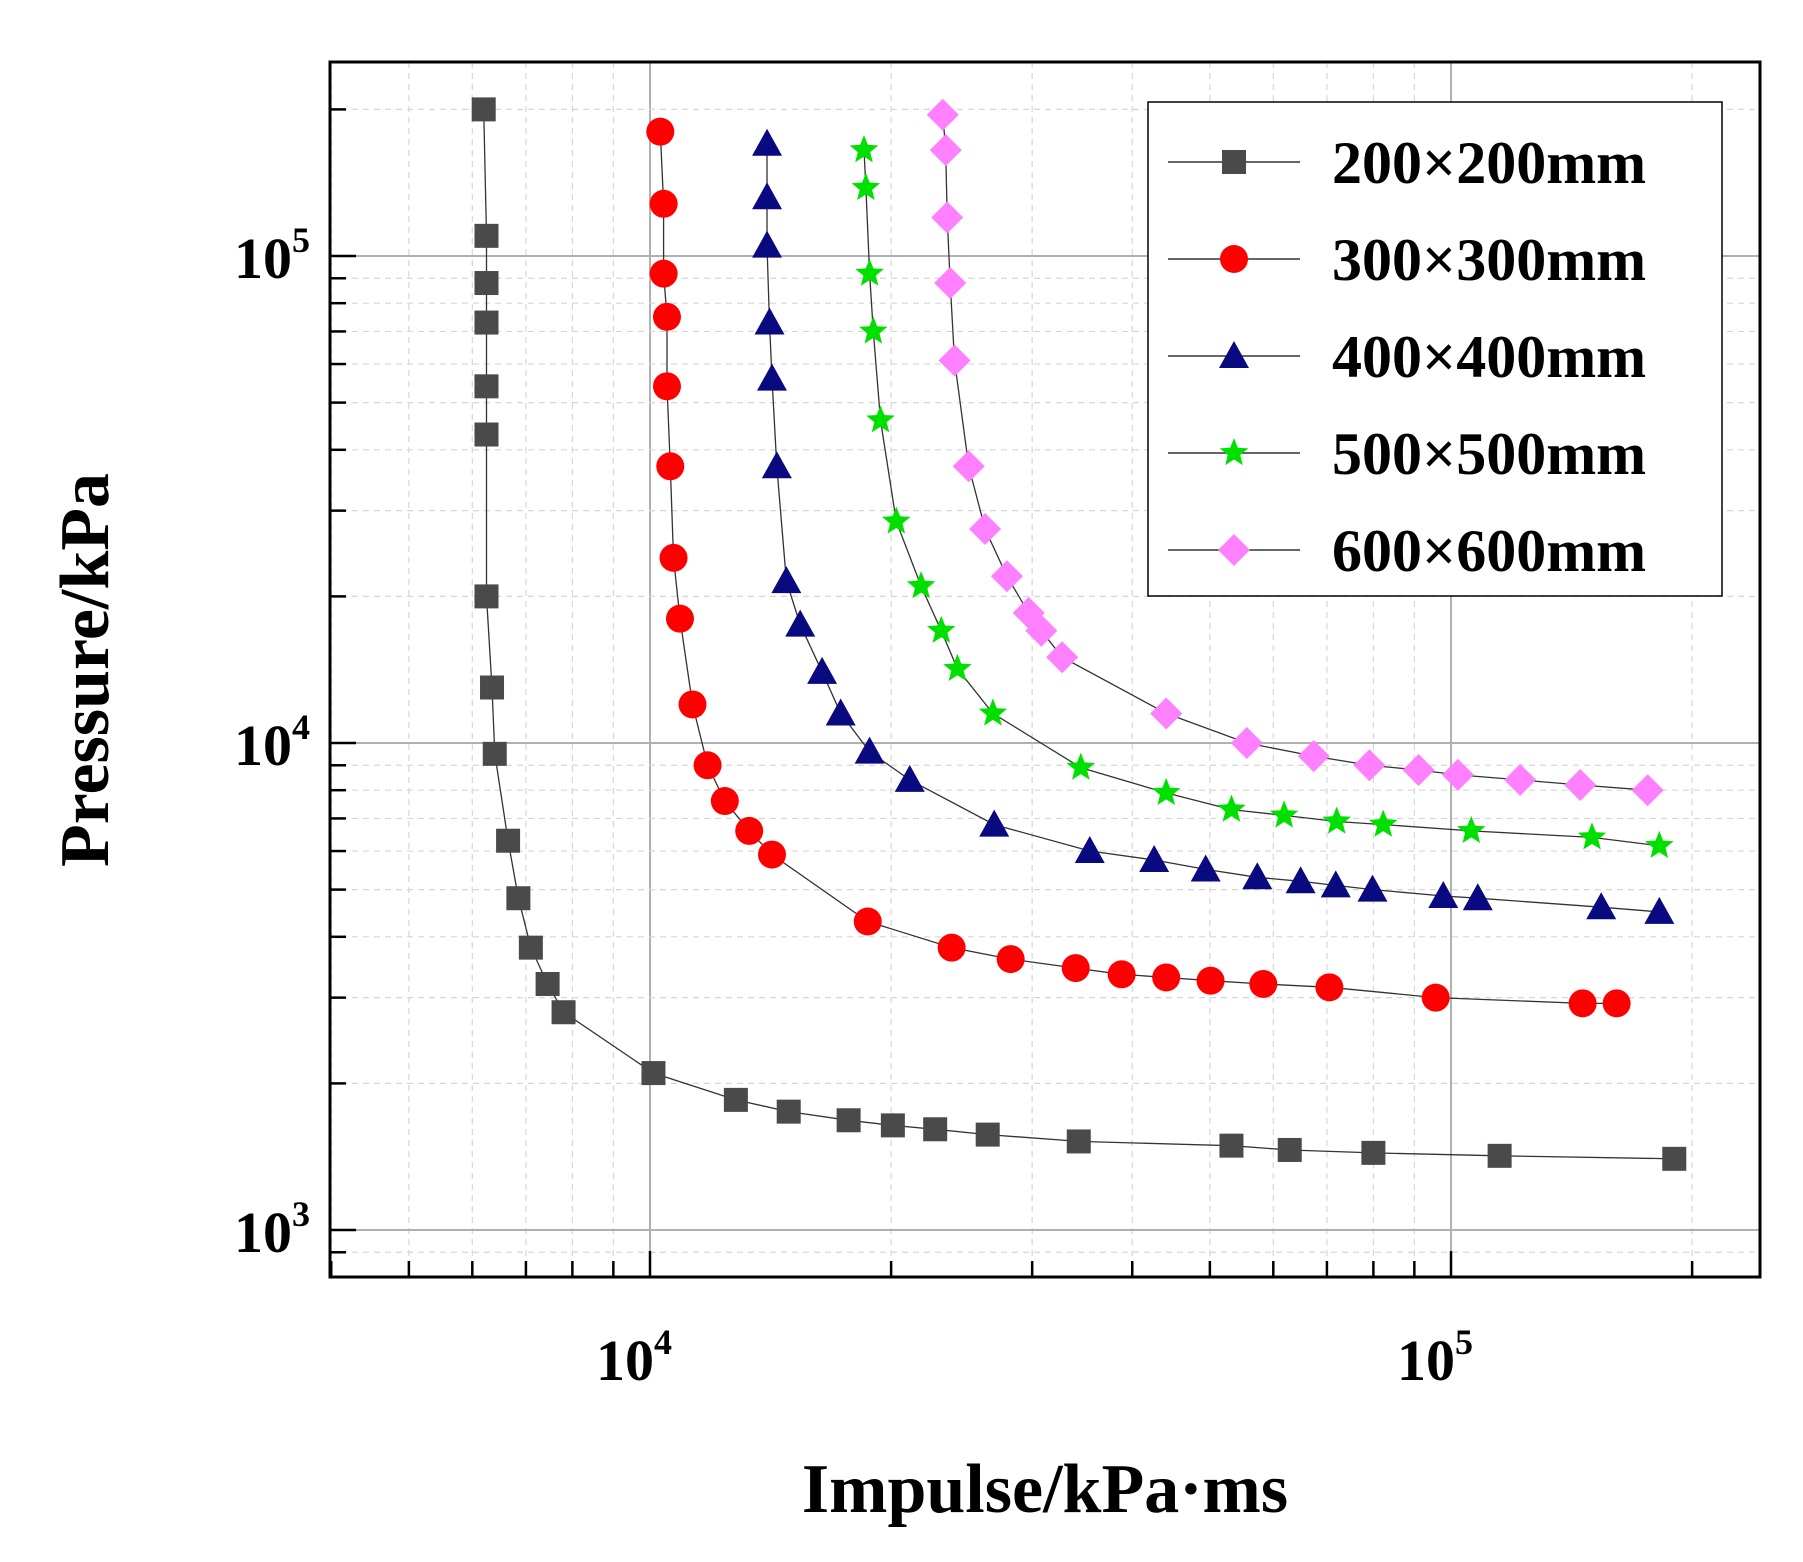  I want to click on legend-item: 300×300mm, so click(1407, 260).